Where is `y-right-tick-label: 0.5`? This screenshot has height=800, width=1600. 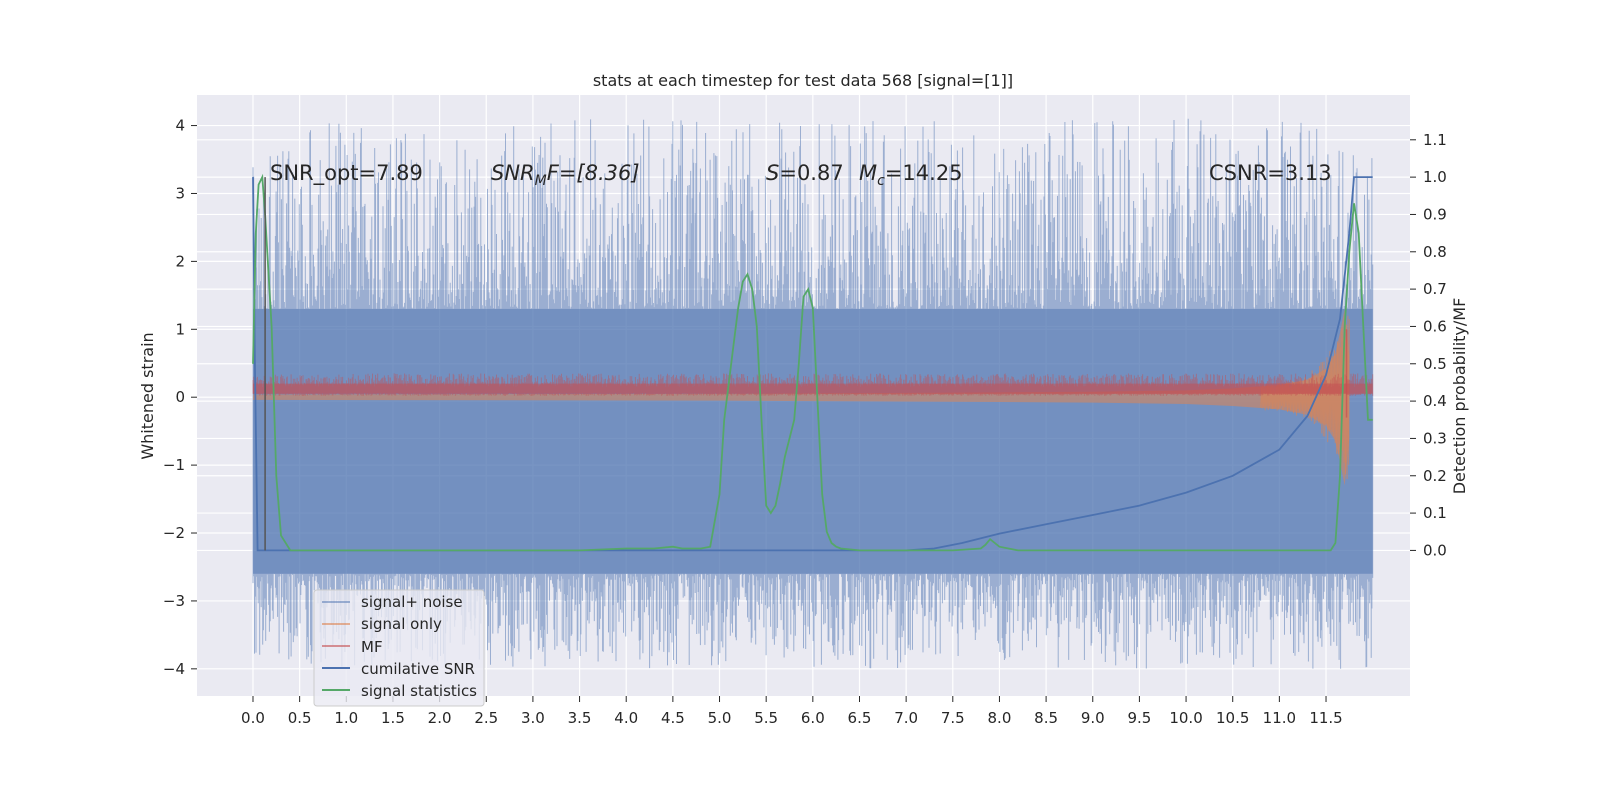
y-right-tick-label: 0.5 is located at coordinates (1435, 364).